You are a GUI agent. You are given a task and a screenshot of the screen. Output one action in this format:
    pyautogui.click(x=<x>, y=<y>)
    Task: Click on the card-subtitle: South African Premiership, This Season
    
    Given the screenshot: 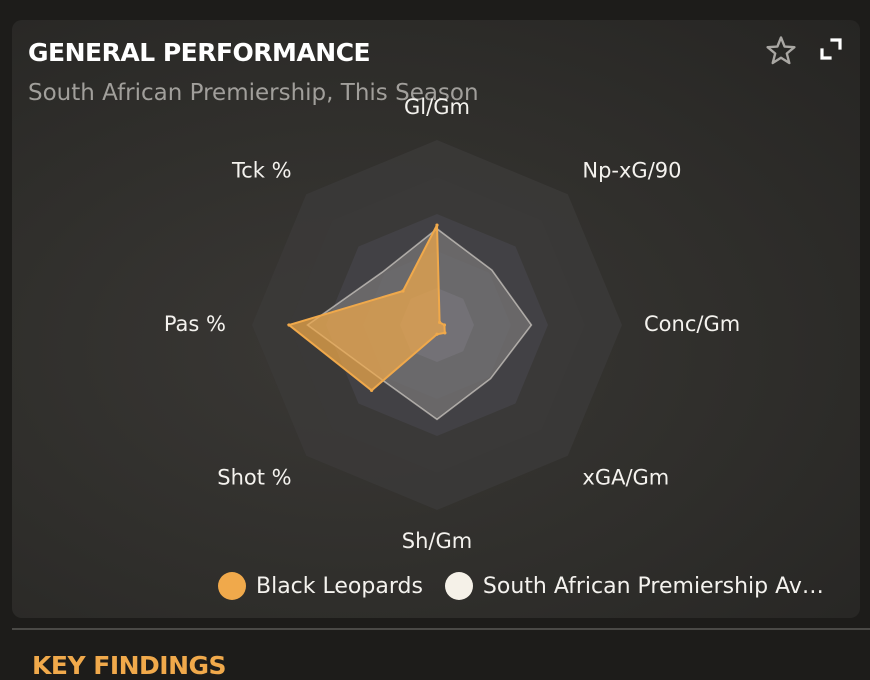 What is the action you would take?
    pyautogui.click(x=253, y=93)
    